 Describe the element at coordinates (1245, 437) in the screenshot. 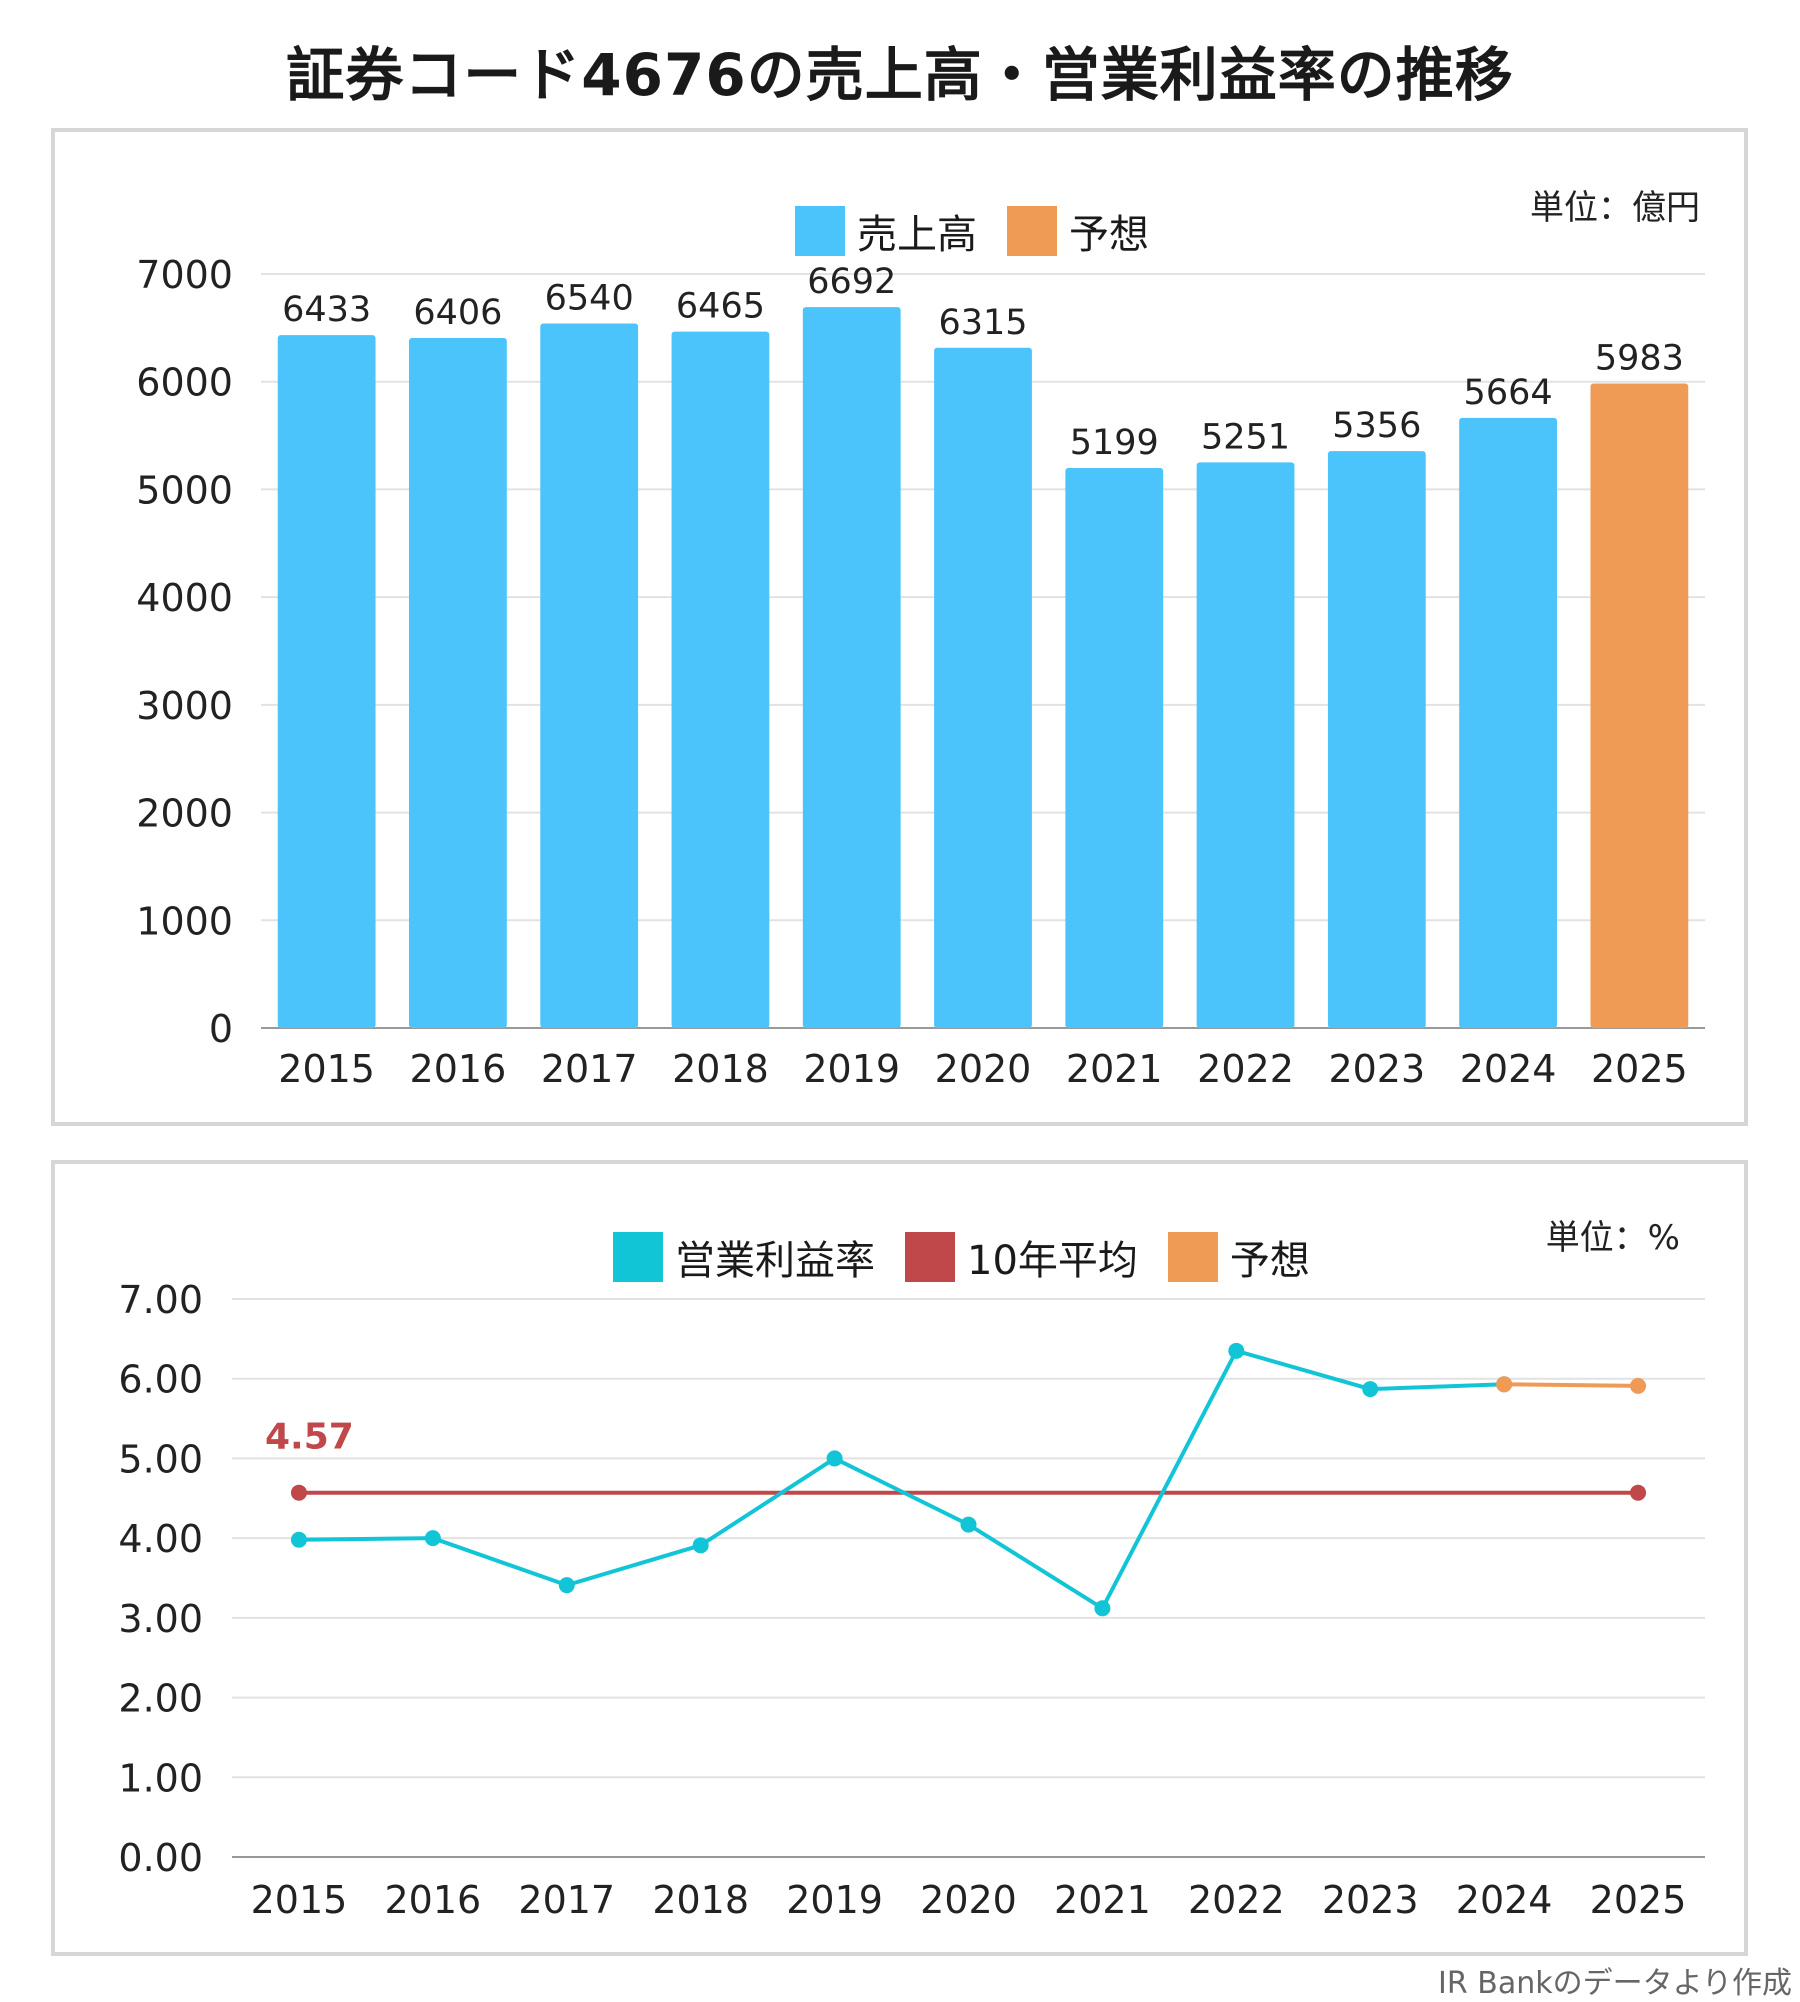

I see `bar-value-label: 5251` at that location.